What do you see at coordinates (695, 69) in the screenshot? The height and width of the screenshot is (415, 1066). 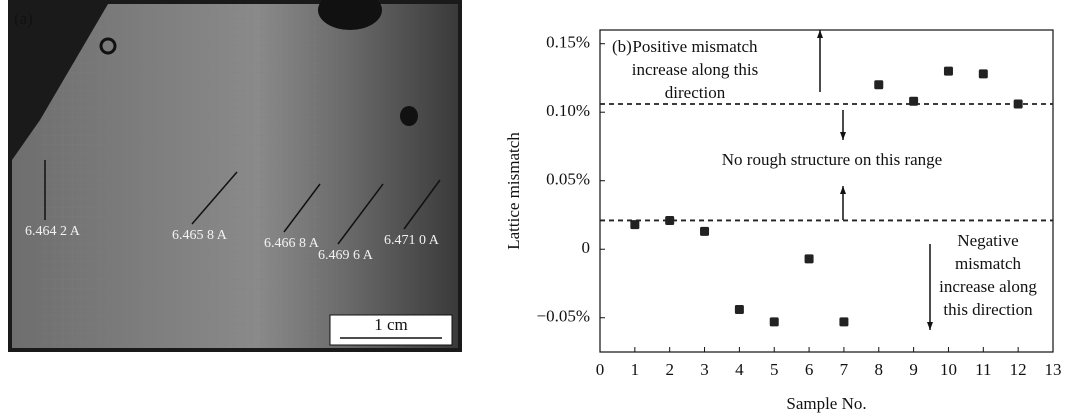 I see `annotation: increase along this` at bounding box center [695, 69].